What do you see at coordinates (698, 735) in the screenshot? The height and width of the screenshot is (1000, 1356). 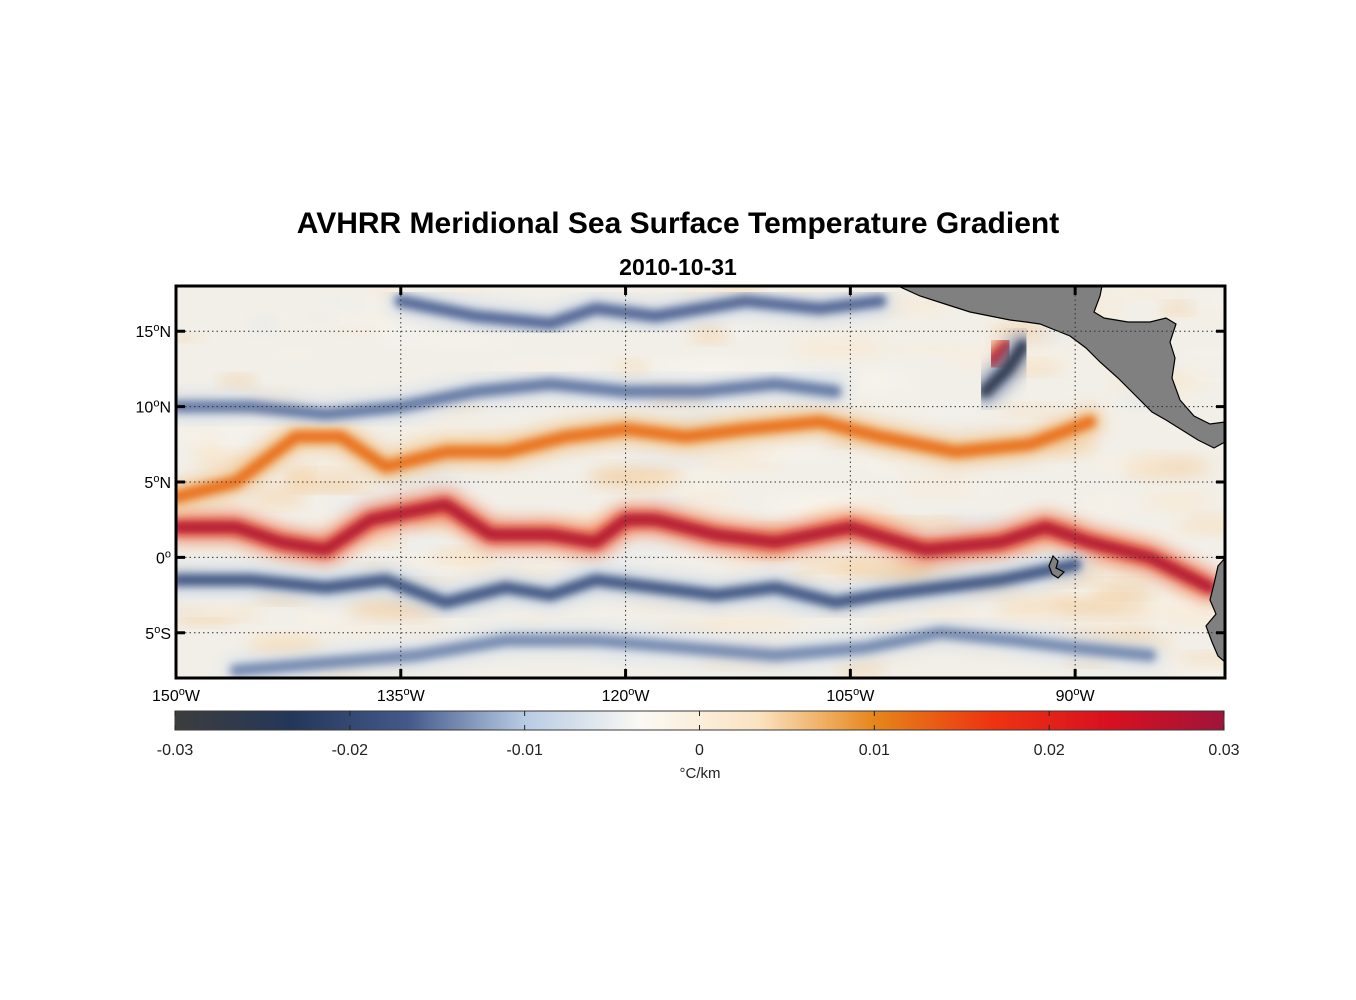 I see `colorbar-ticks: -0.03 -0.02 -0.01 0 0.01 0.02 0.03` at bounding box center [698, 735].